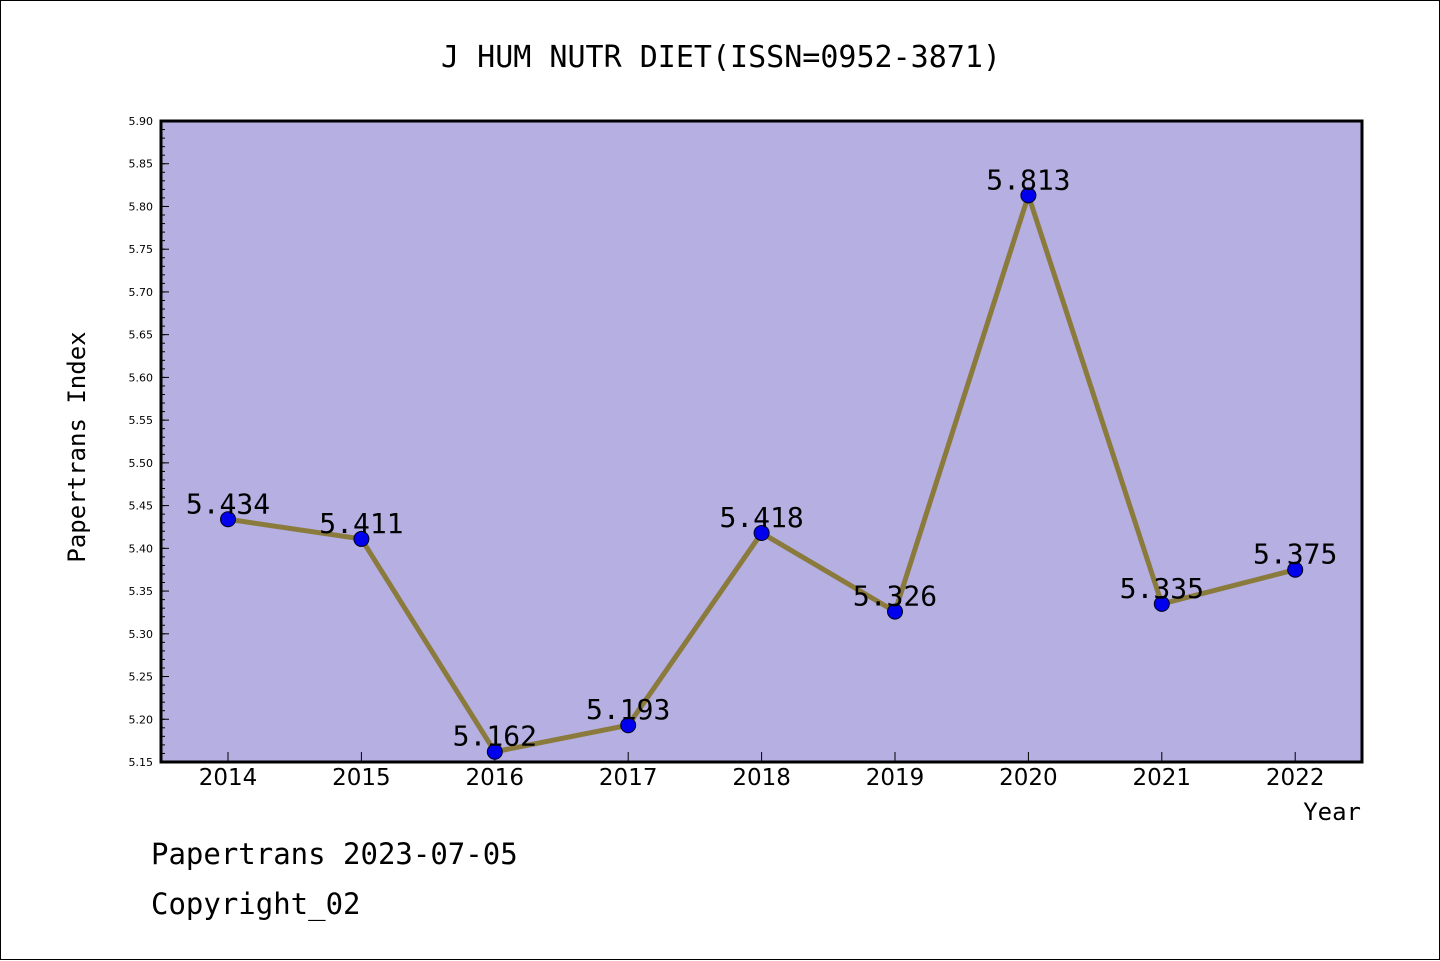  Describe the element at coordinates (141, 121) in the screenshot. I see `y-tick-label: 5.90` at that location.